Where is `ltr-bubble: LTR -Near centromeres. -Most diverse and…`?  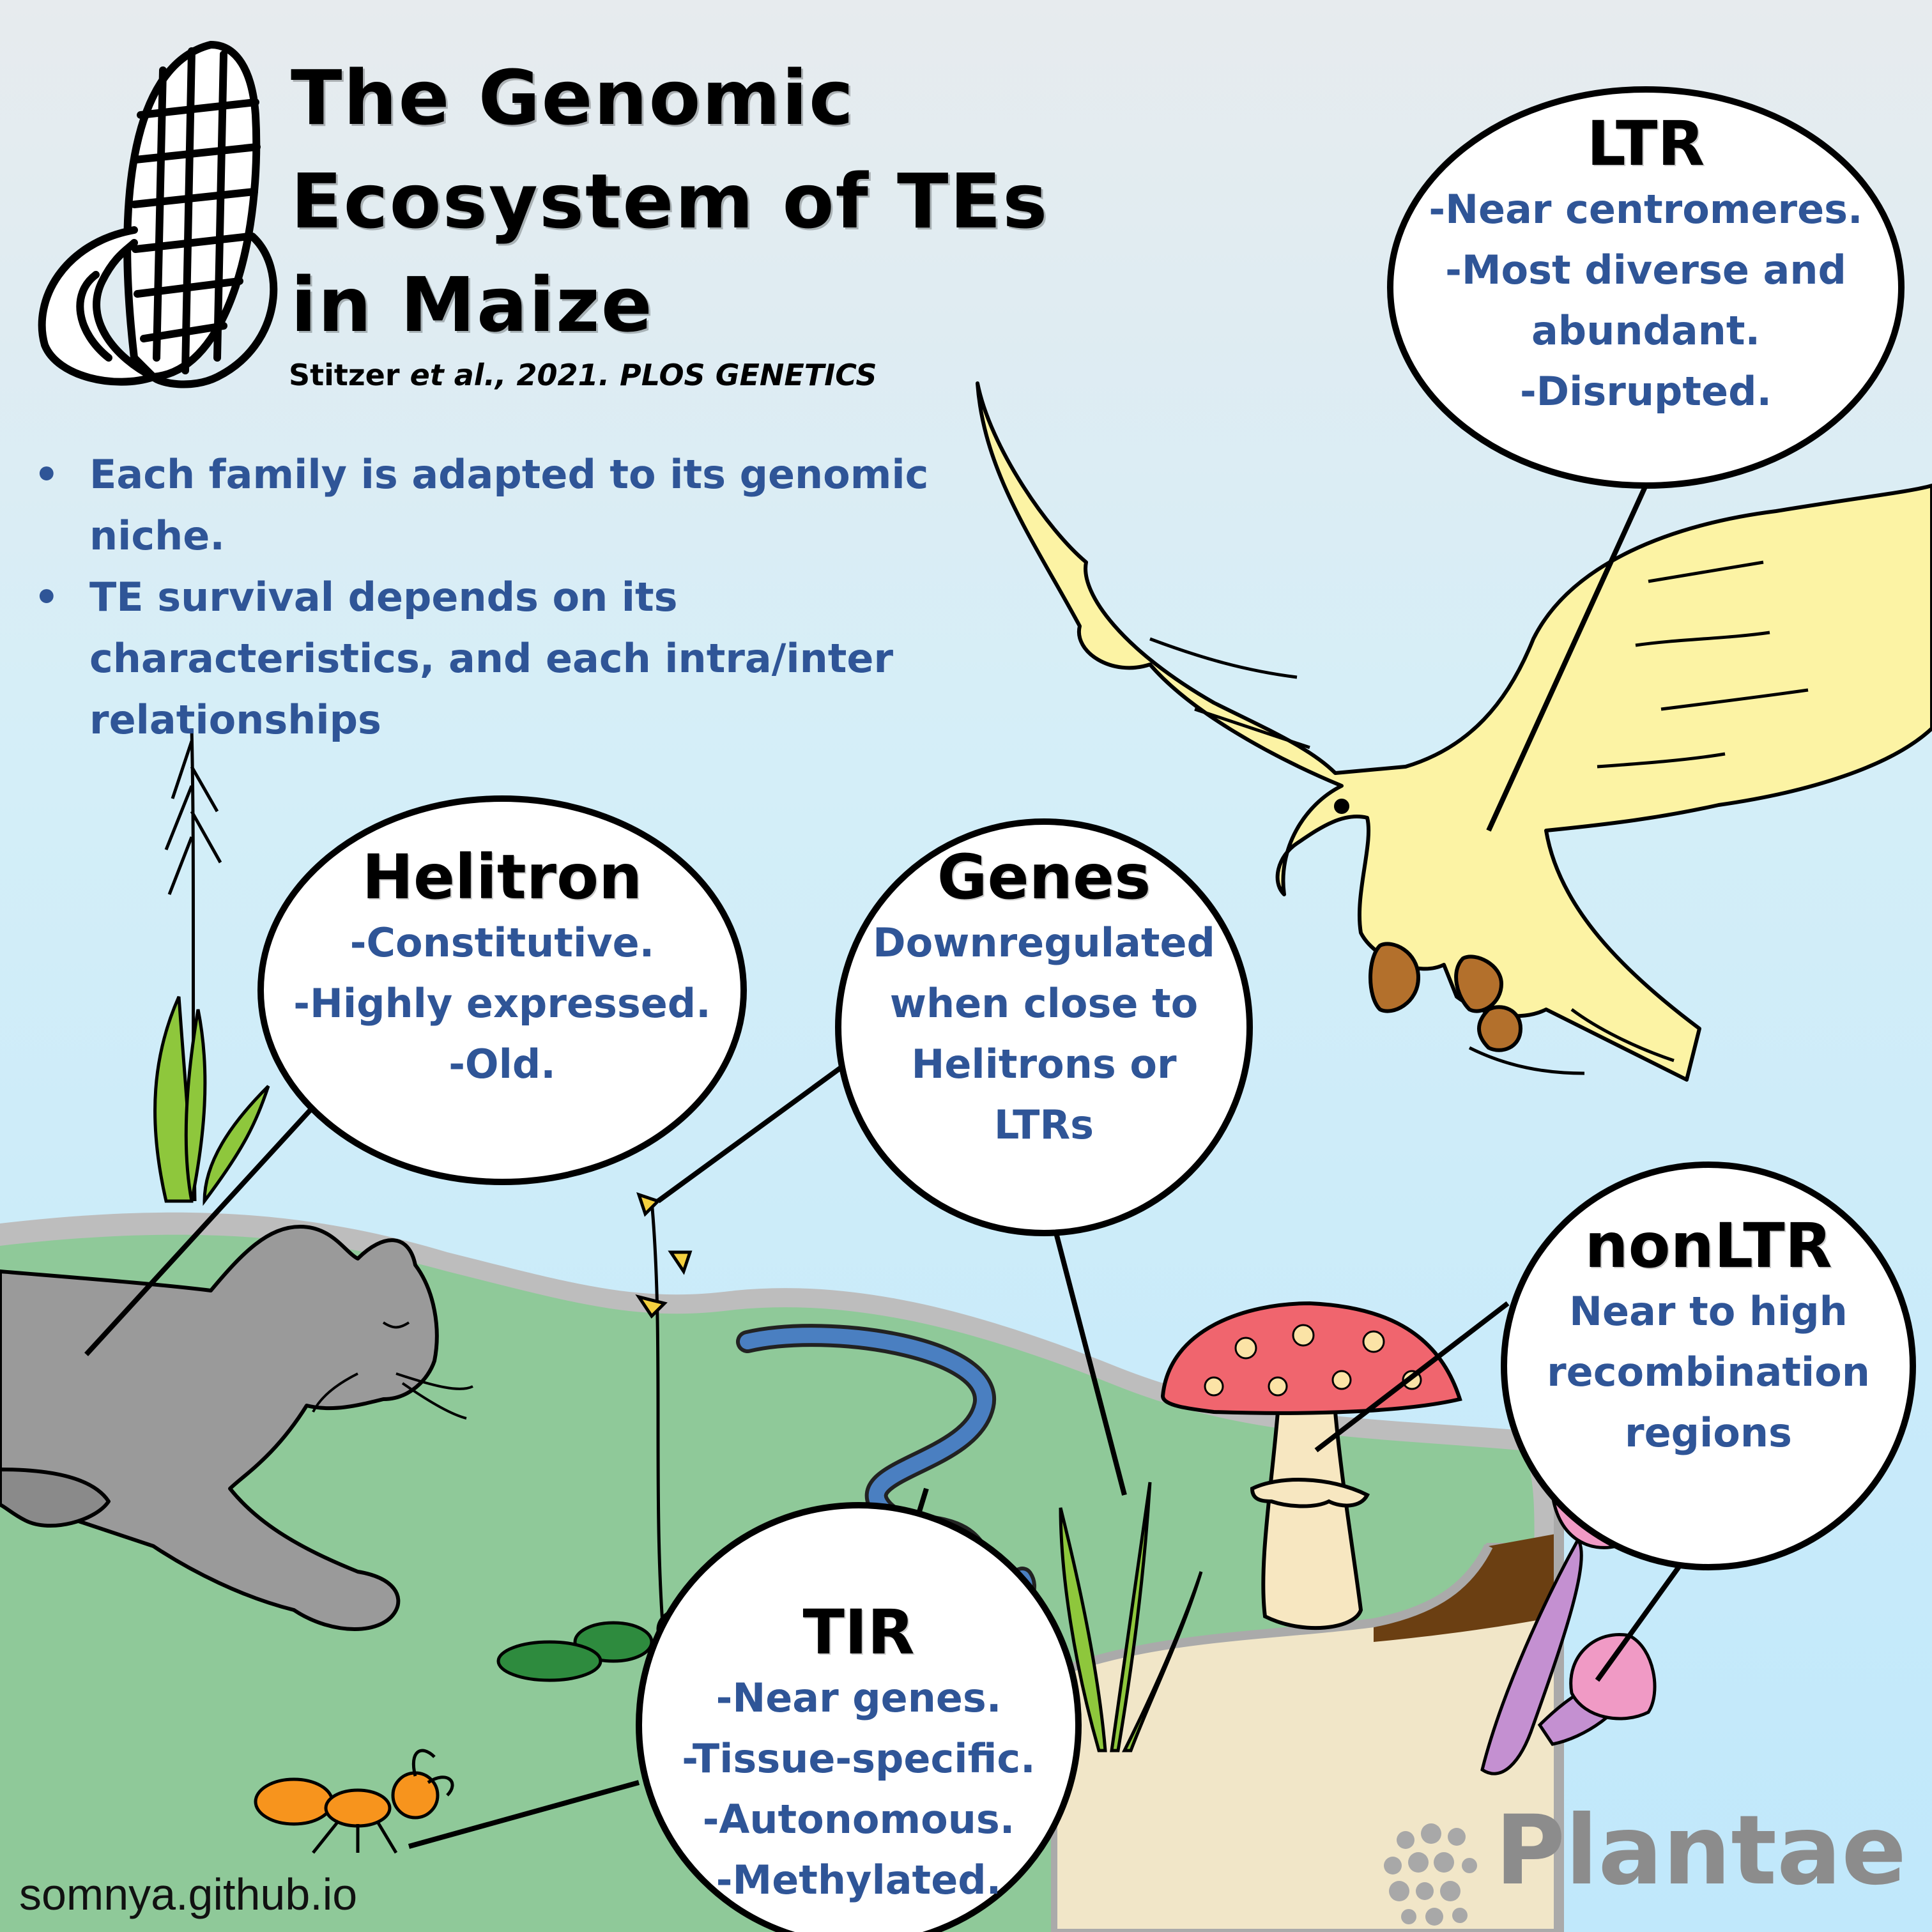
ltr-bubble: LTR -Near centromeres. -Most diverse and… is located at coordinates (1645, 265).